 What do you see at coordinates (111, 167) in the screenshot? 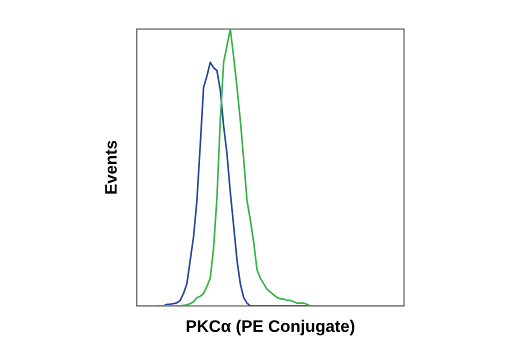
I see `y-axis-title: Events` at bounding box center [111, 167].